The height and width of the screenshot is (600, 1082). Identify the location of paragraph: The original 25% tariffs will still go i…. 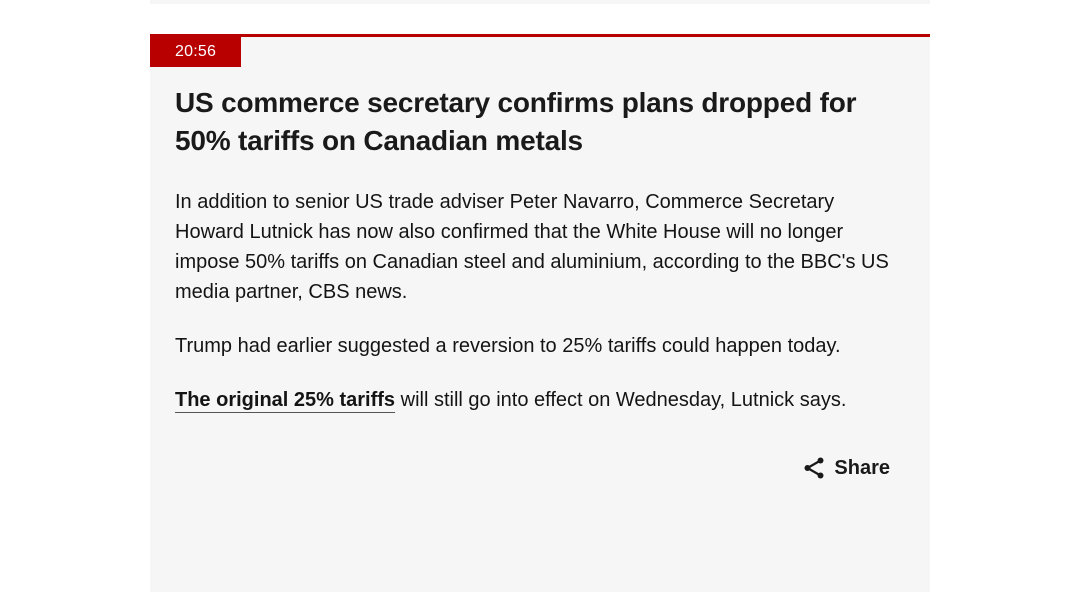
(540, 400).